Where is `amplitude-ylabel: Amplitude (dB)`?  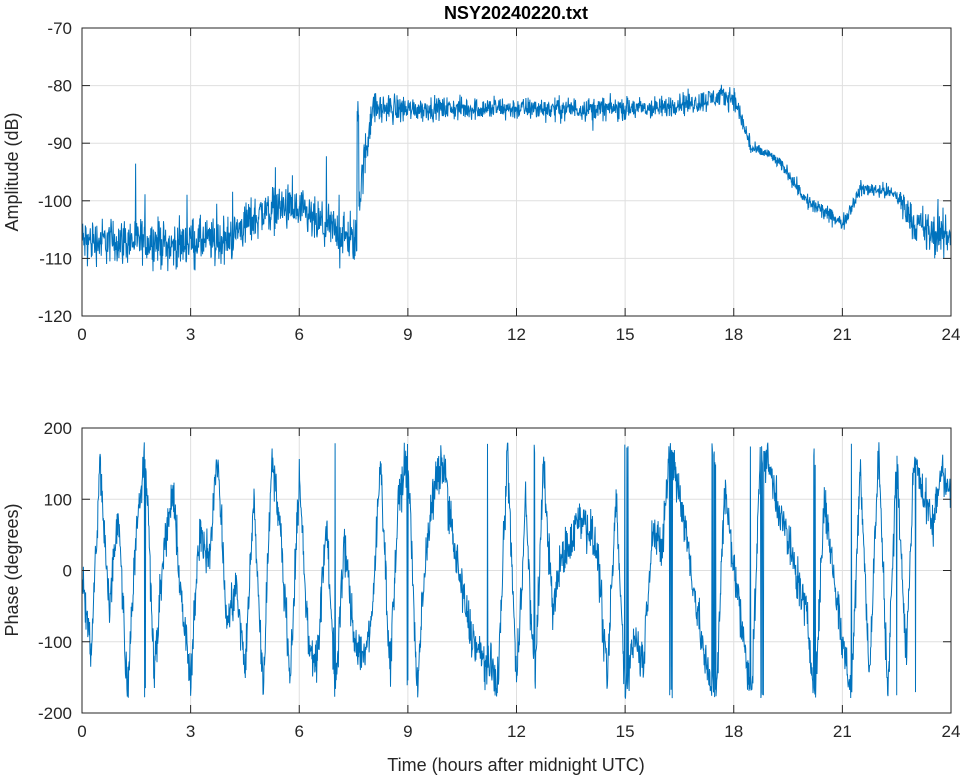 amplitude-ylabel: Amplitude (dB) is located at coordinates (12, 171).